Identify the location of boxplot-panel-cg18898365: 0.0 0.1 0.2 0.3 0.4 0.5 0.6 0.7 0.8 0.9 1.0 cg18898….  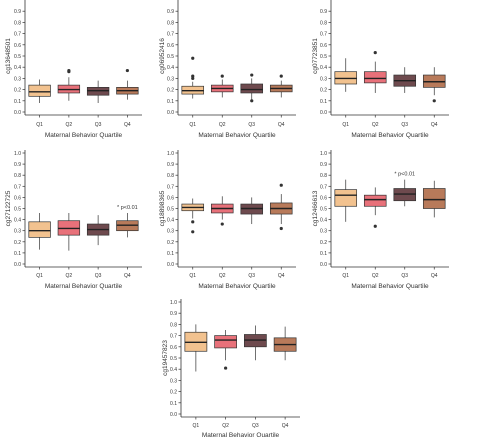
(227, 220).